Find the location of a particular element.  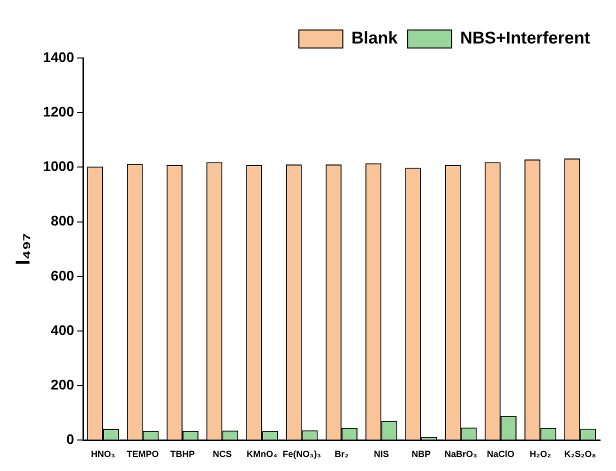

legend-label: NBS+Interferent is located at coordinates (525, 38).